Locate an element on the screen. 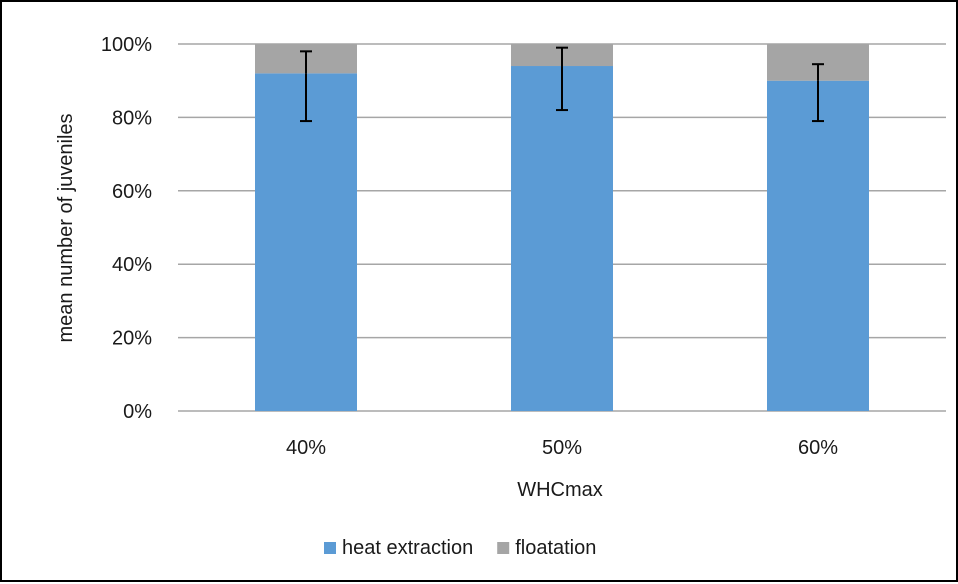 This screenshot has height=584, width=958. y-tick-label: 80% is located at coordinates (132, 118).